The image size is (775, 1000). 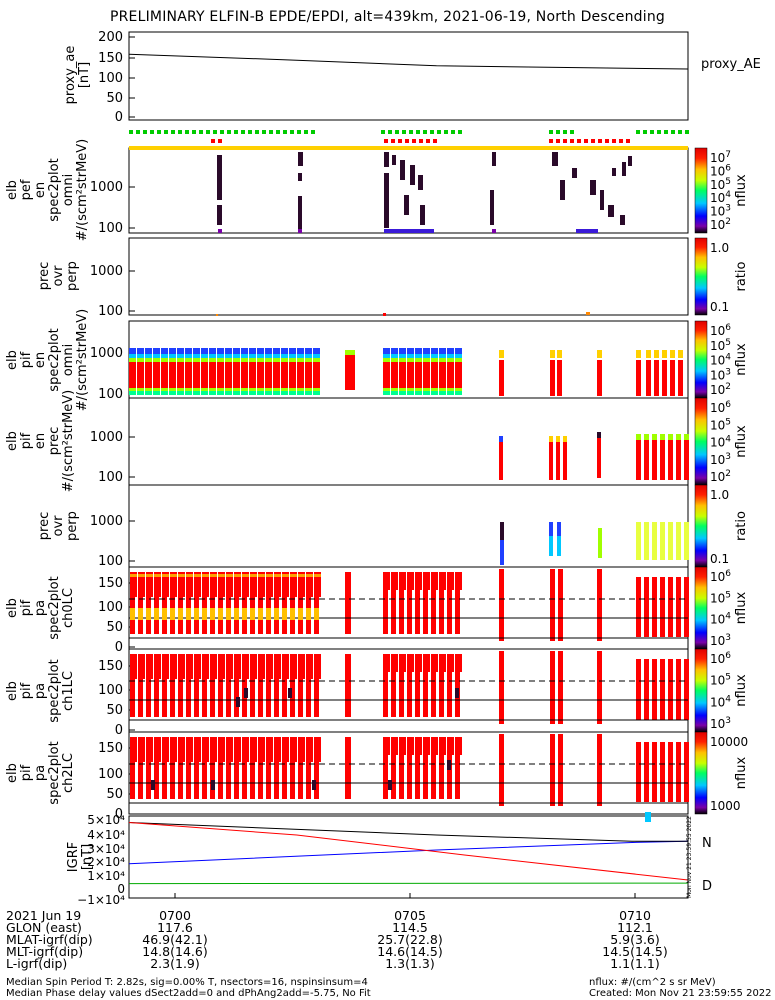 I want to click on epdi-prec-cell, so click(x=654, y=437).